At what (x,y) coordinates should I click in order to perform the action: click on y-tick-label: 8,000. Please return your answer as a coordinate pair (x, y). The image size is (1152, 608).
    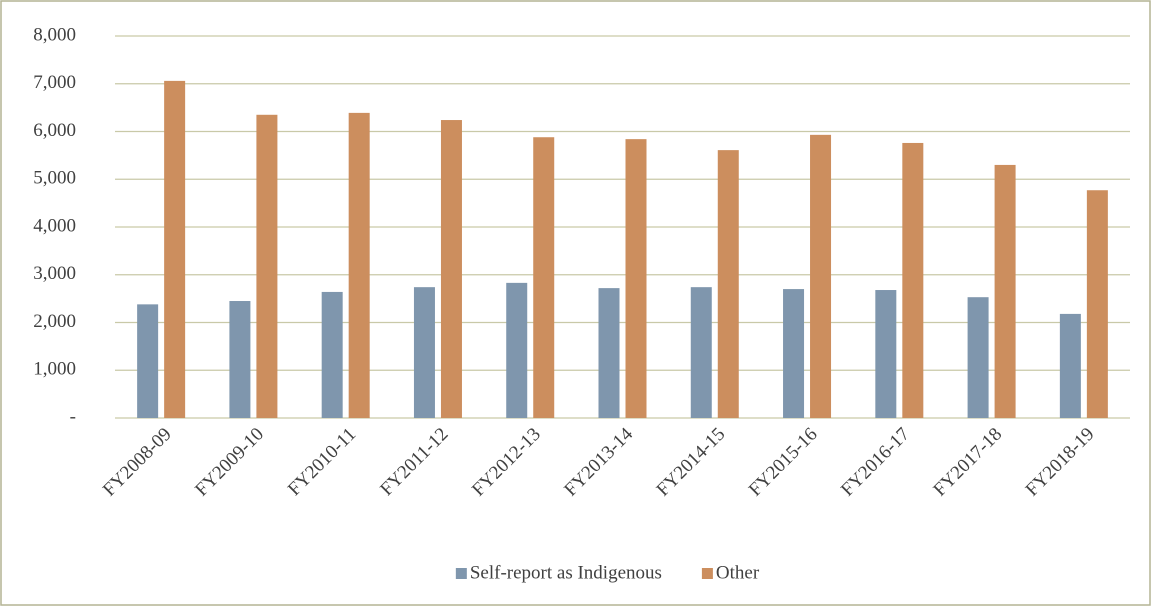
    Looking at the image, I should click on (54, 34).